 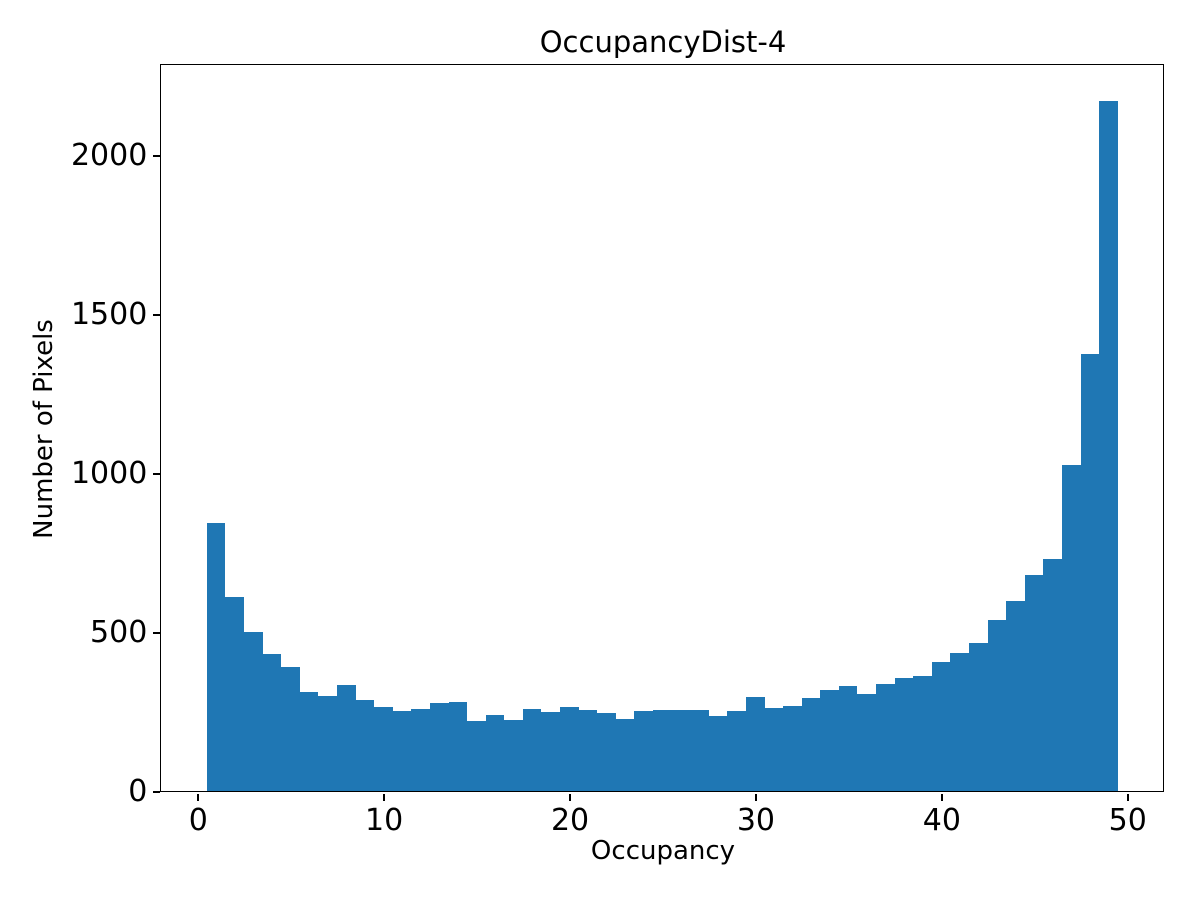 What do you see at coordinates (1127, 820) in the screenshot?
I see `x-tick-label: 50` at bounding box center [1127, 820].